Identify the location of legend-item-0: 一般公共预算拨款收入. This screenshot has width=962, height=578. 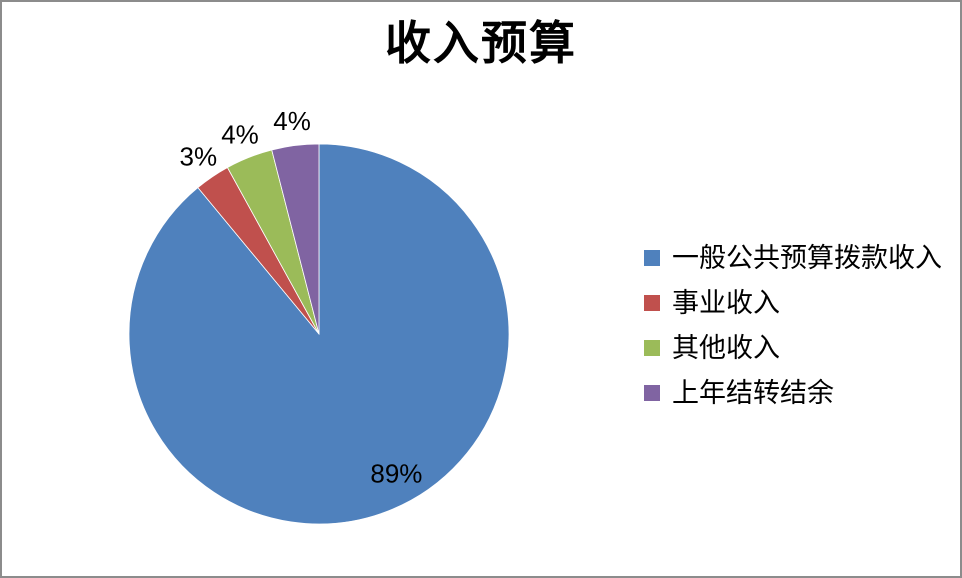
(793, 258).